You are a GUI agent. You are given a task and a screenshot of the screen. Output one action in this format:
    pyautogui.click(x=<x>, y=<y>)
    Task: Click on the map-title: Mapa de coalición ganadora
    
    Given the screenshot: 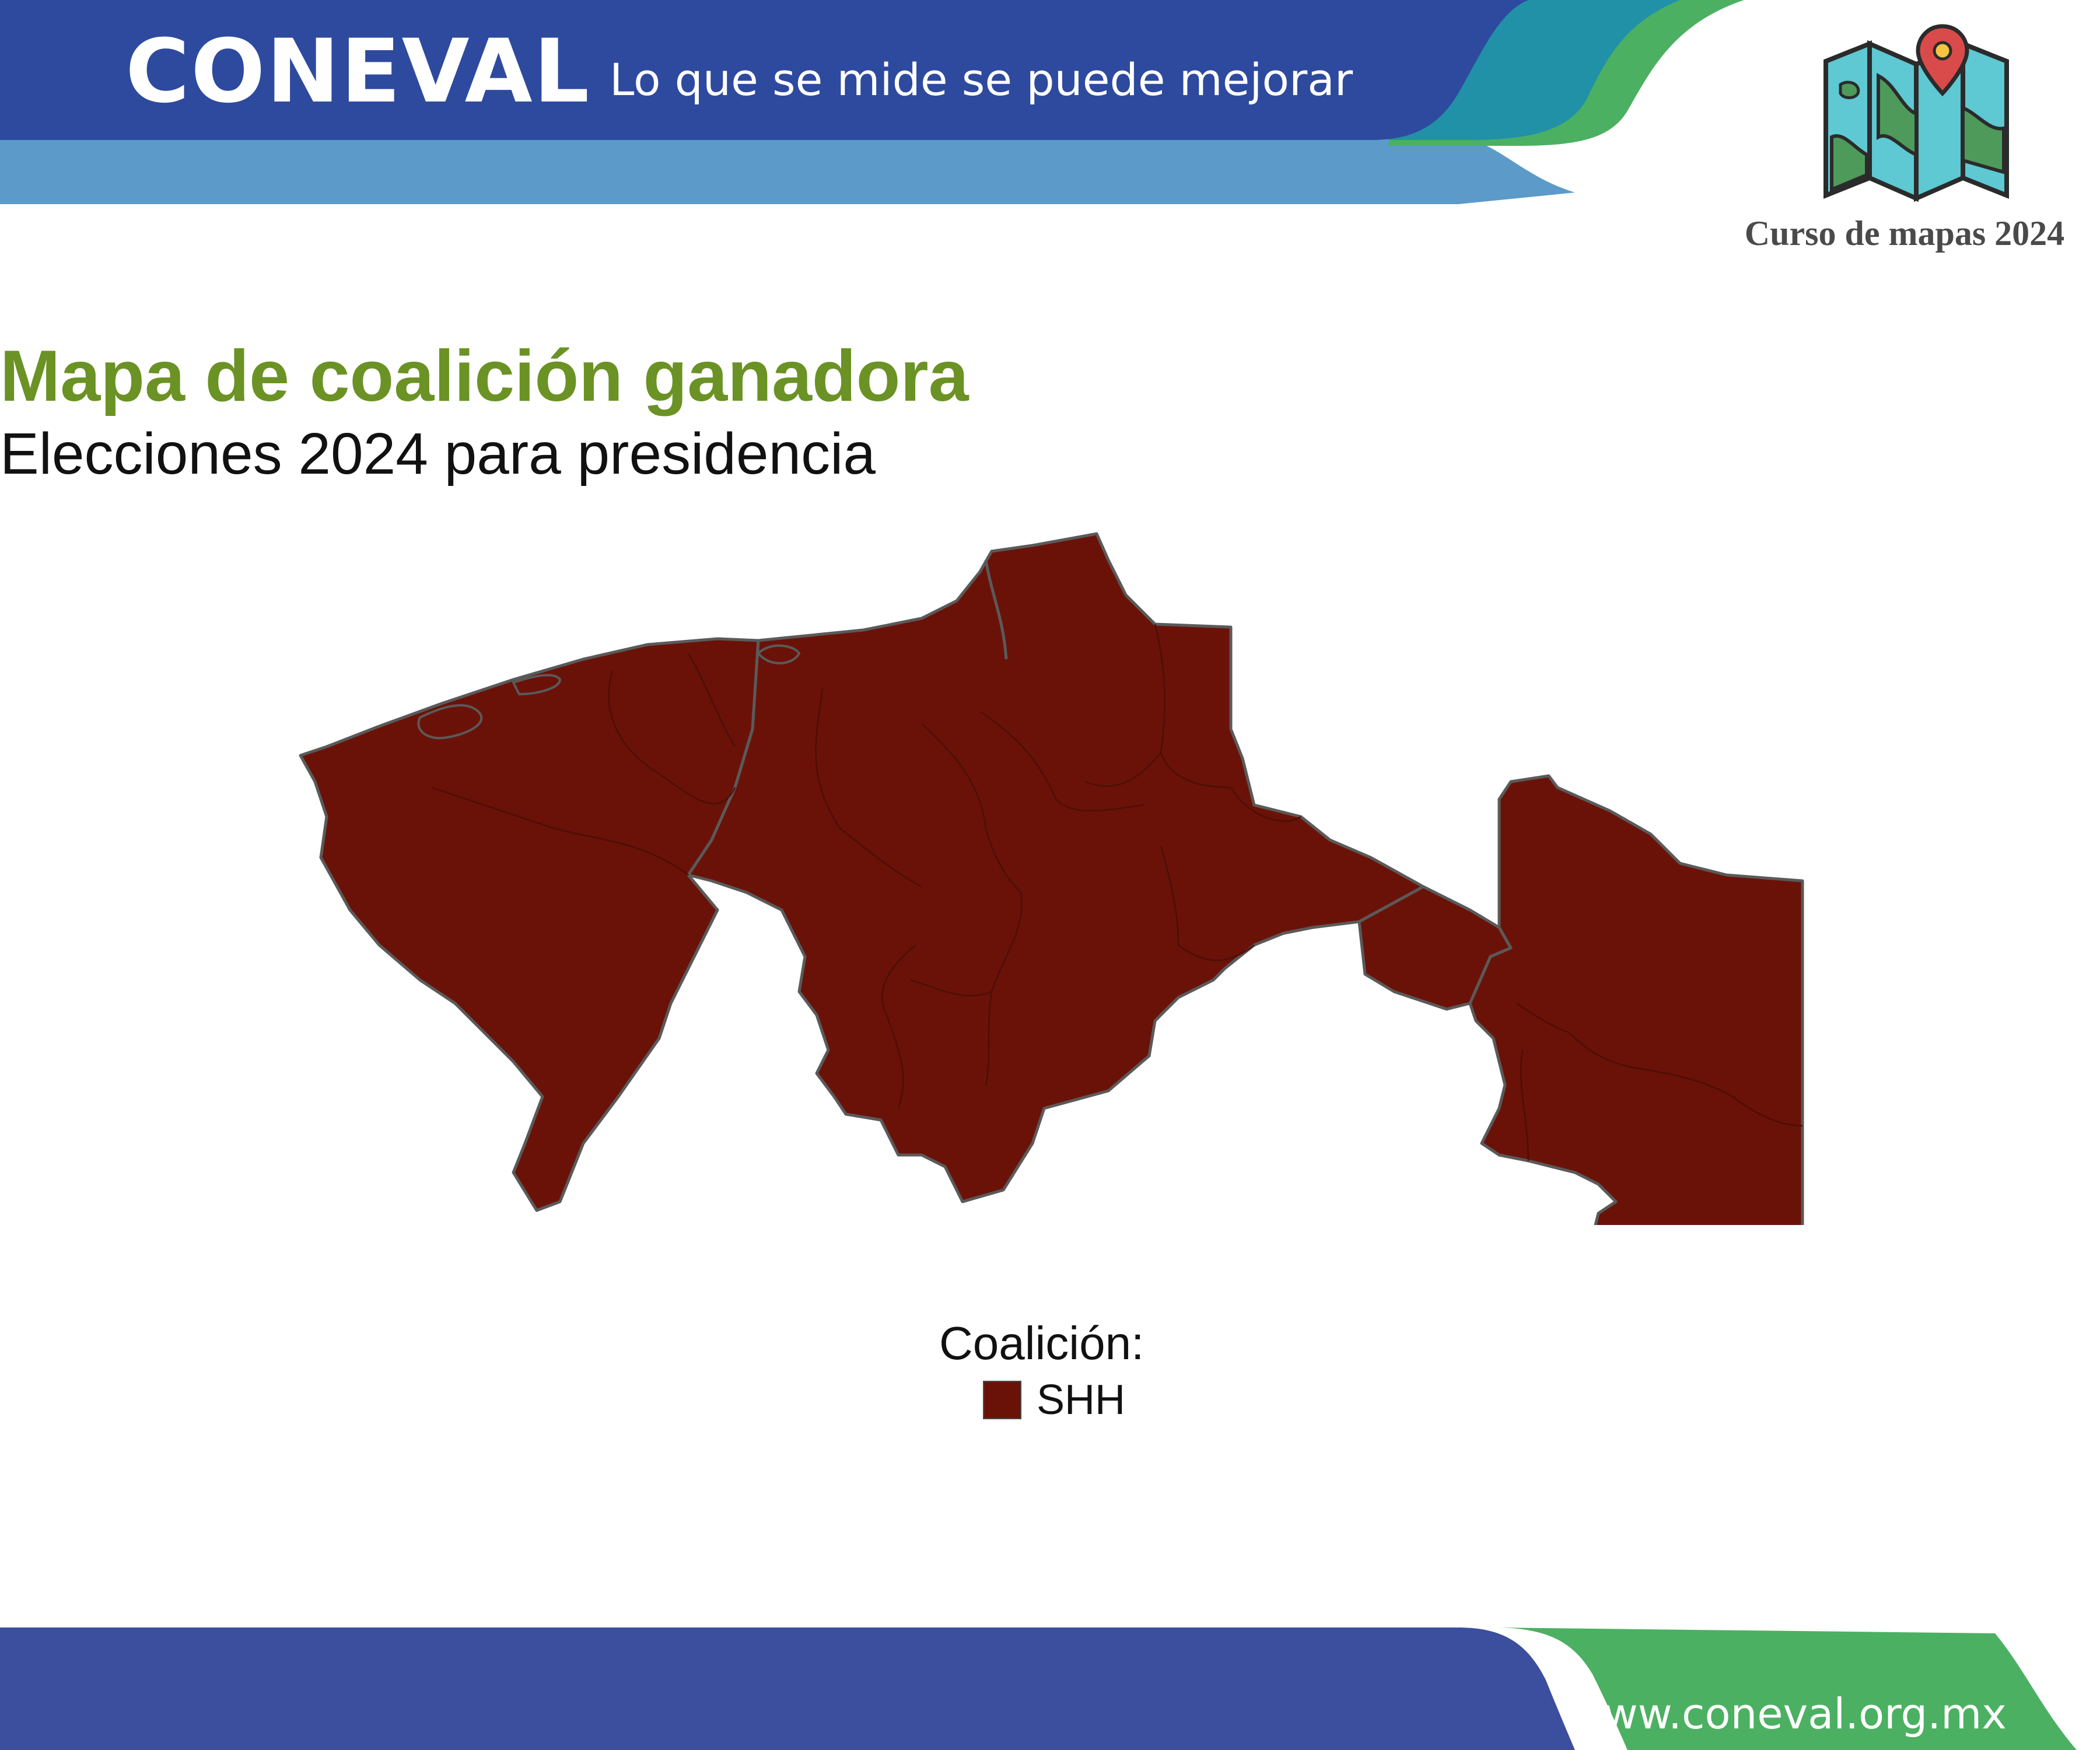 What is the action you would take?
    pyautogui.click(x=484, y=376)
    